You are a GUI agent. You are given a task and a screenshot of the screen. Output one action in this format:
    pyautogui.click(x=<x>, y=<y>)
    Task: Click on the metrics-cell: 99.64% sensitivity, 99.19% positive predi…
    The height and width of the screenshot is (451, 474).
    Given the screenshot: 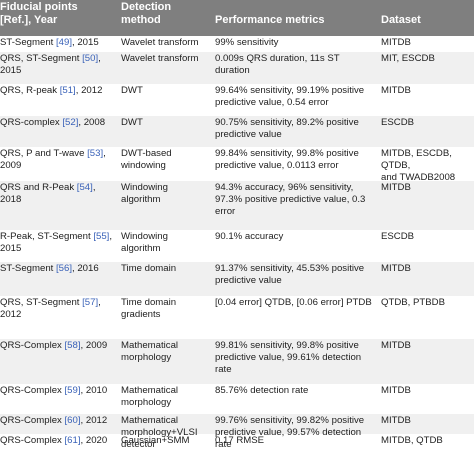 What is the action you would take?
    pyautogui.click(x=295, y=97)
    